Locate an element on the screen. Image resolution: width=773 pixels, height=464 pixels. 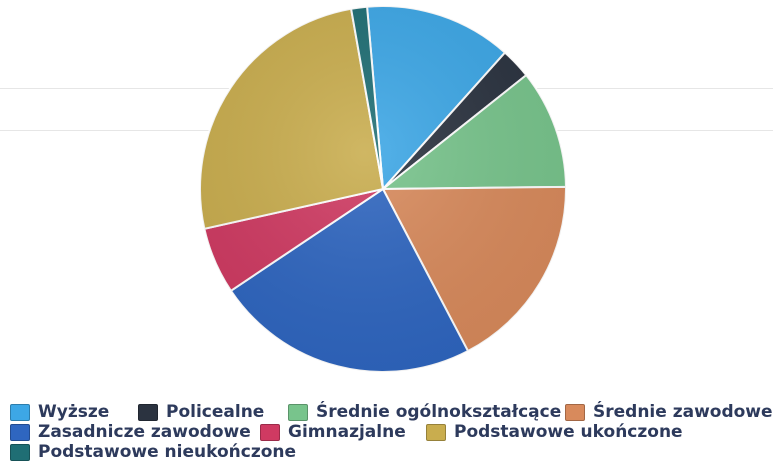
legend-label: Wyższe is located at coordinates (74, 412).